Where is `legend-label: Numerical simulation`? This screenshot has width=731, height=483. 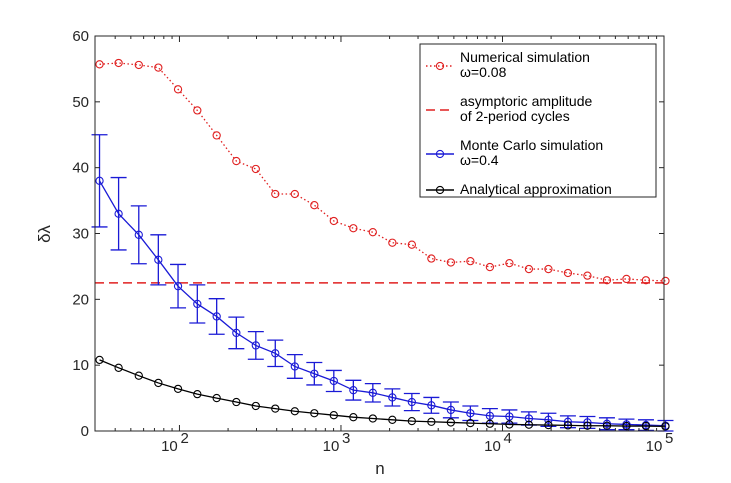
legend-label: Numerical simulation is located at coordinates (525, 57).